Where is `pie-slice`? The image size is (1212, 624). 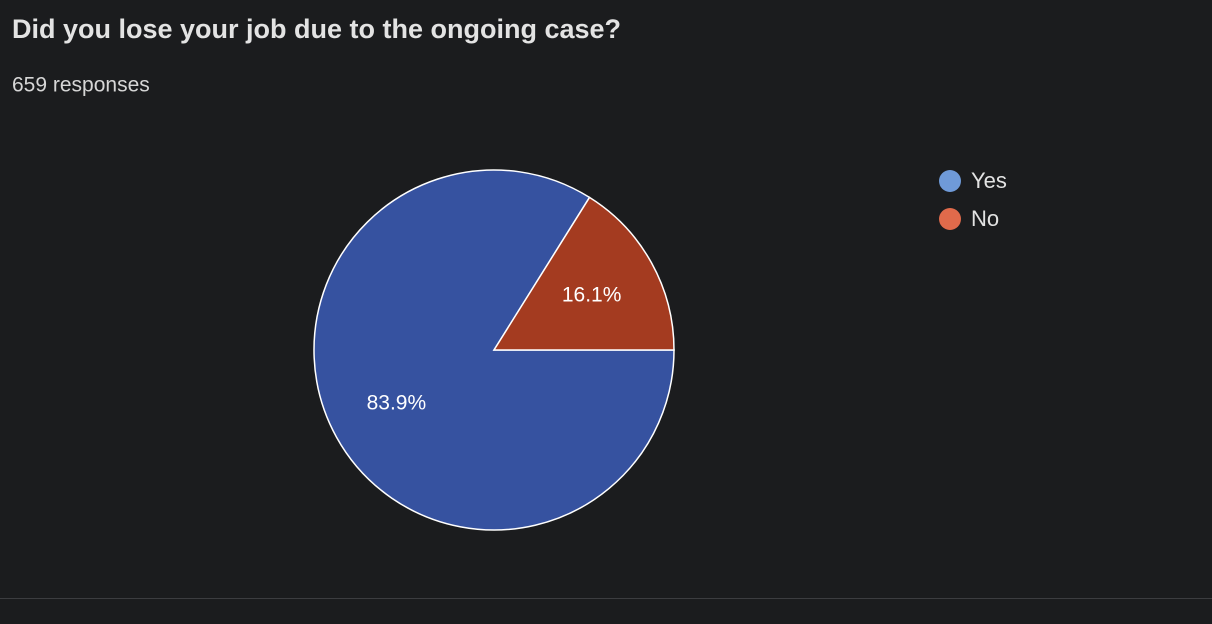
pie-slice is located at coordinates (583, 273).